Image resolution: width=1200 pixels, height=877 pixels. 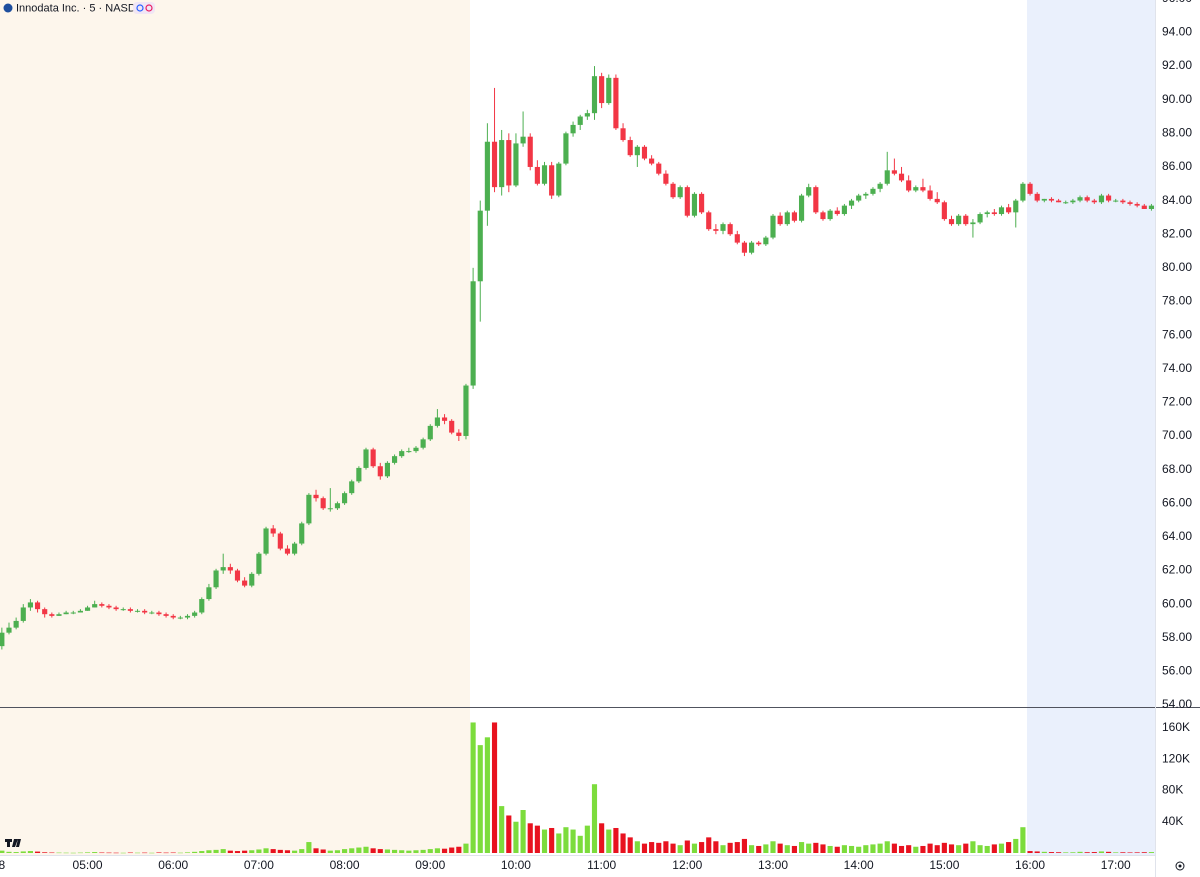 What do you see at coordinates (1177, 32) in the screenshot?
I see `y-tick-label: 94.00` at bounding box center [1177, 32].